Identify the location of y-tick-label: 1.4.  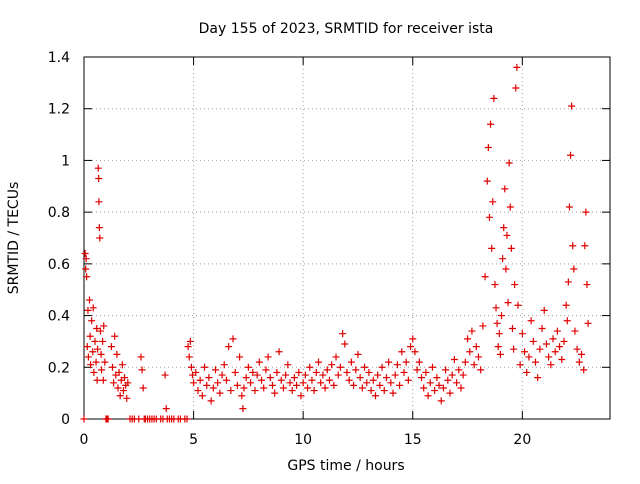
(59, 58).